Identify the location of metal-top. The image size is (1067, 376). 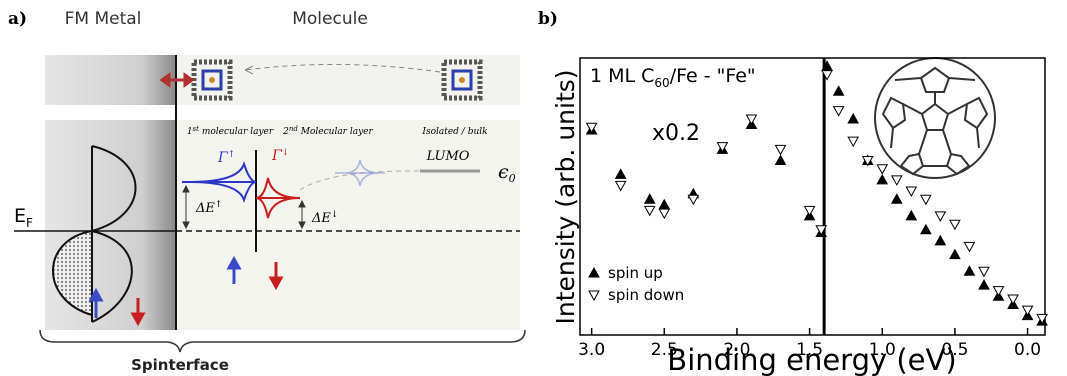
(110, 80).